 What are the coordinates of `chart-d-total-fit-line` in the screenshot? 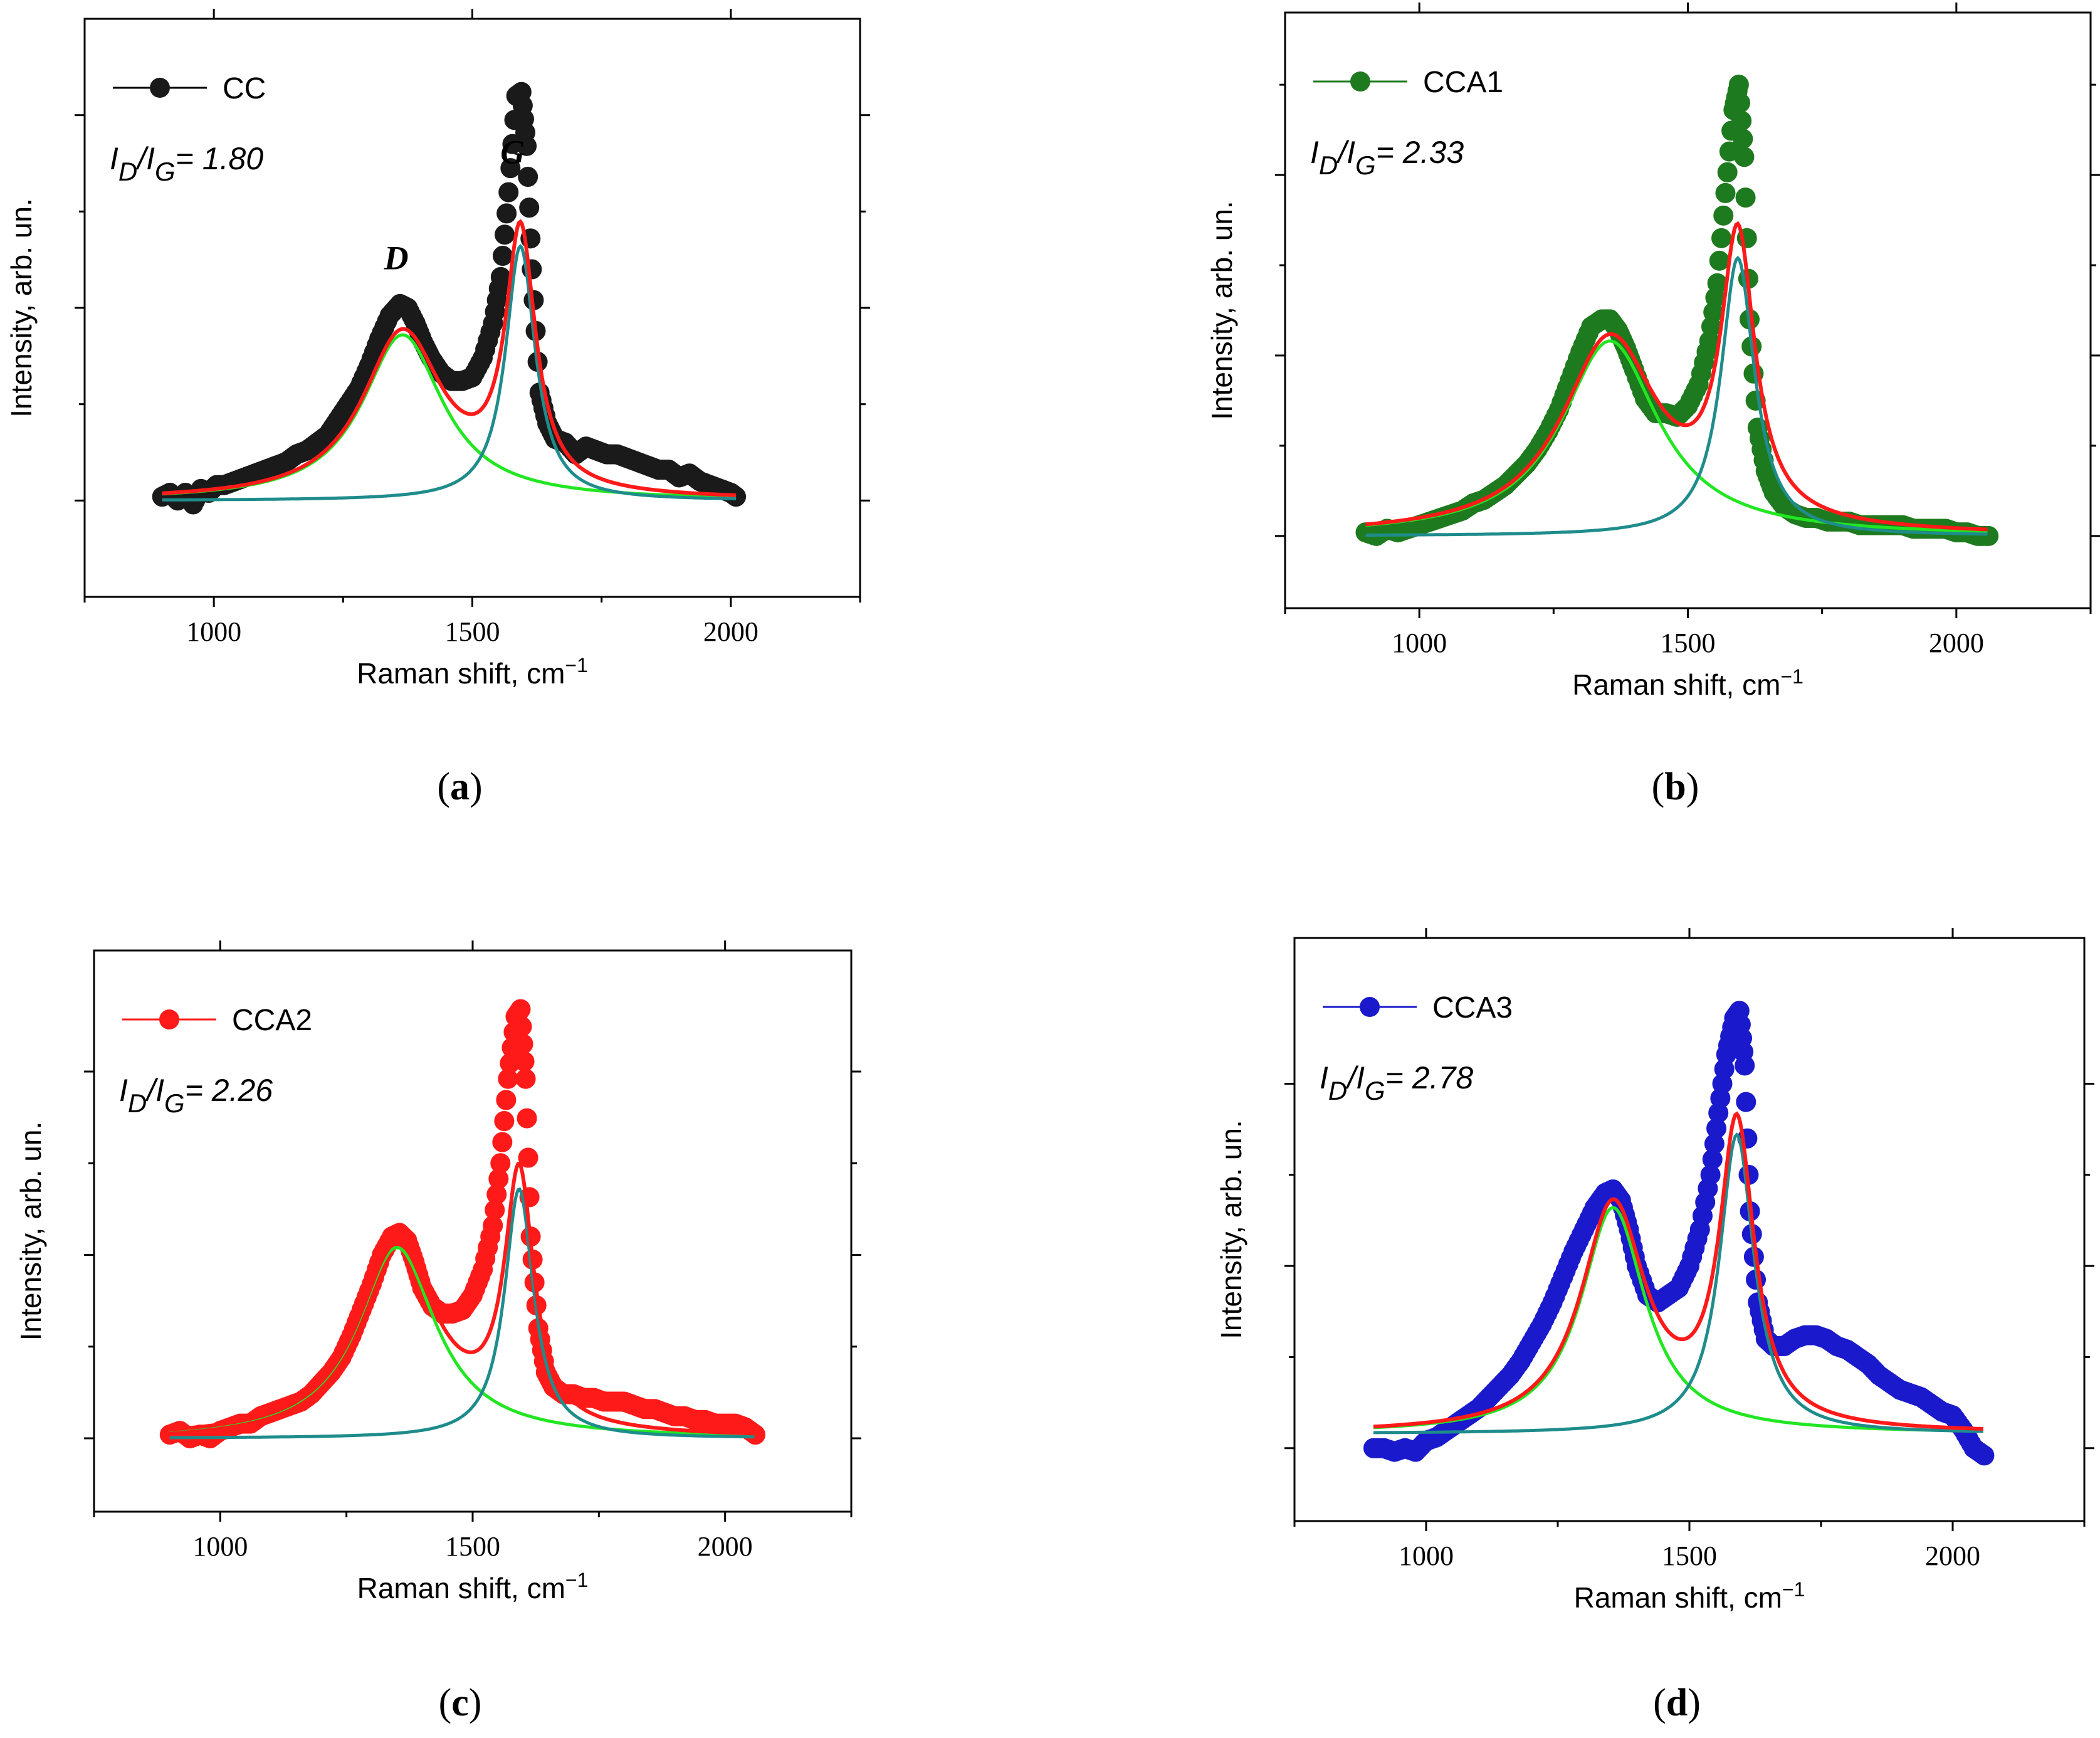 It's located at (1678, 1271).